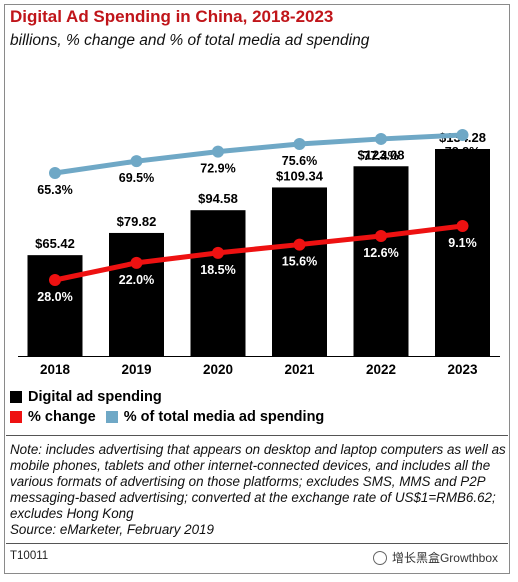 The width and height of the screenshot is (518, 582). What do you see at coordinates (462, 243) in the screenshot?
I see `change-data-label: 9.1%` at bounding box center [462, 243].